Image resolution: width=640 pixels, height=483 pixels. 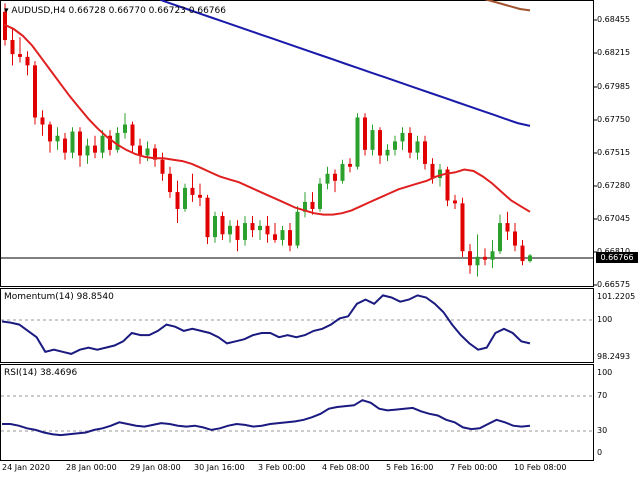 I want to click on price-label: 0.66810, so click(x=613, y=251).